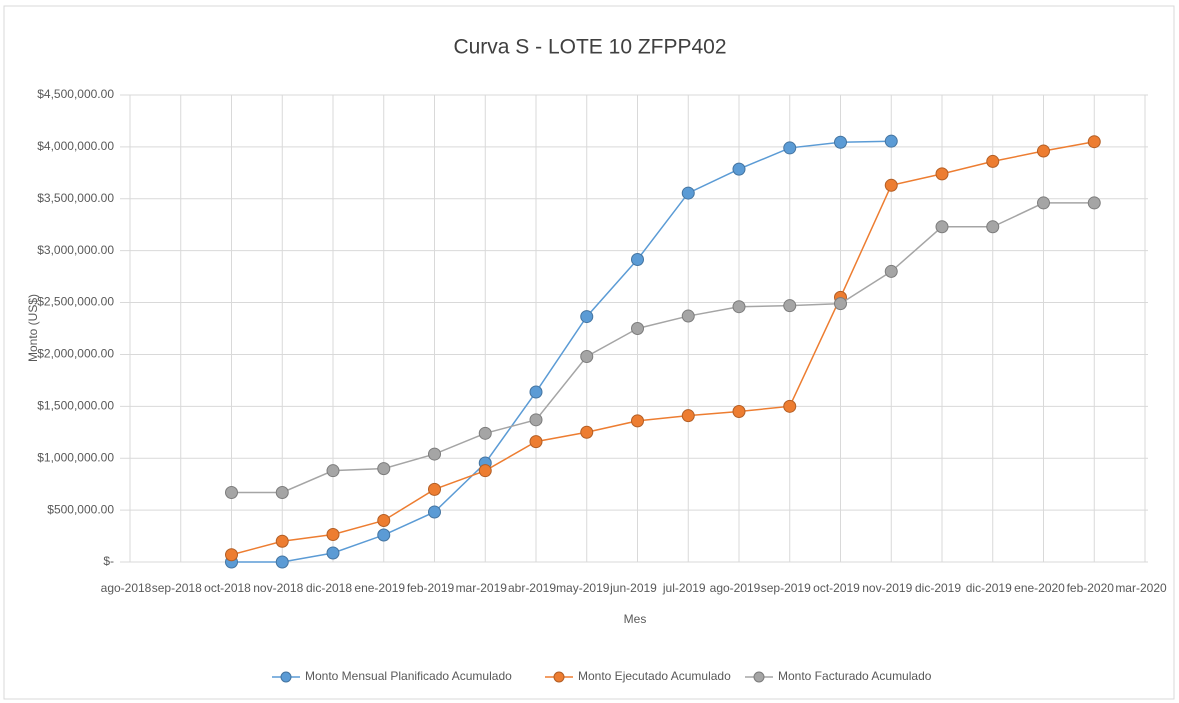 The height and width of the screenshot is (703, 1179). What do you see at coordinates (836, 588) in the screenshot?
I see `x-tick-label: oct-2019` at bounding box center [836, 588].